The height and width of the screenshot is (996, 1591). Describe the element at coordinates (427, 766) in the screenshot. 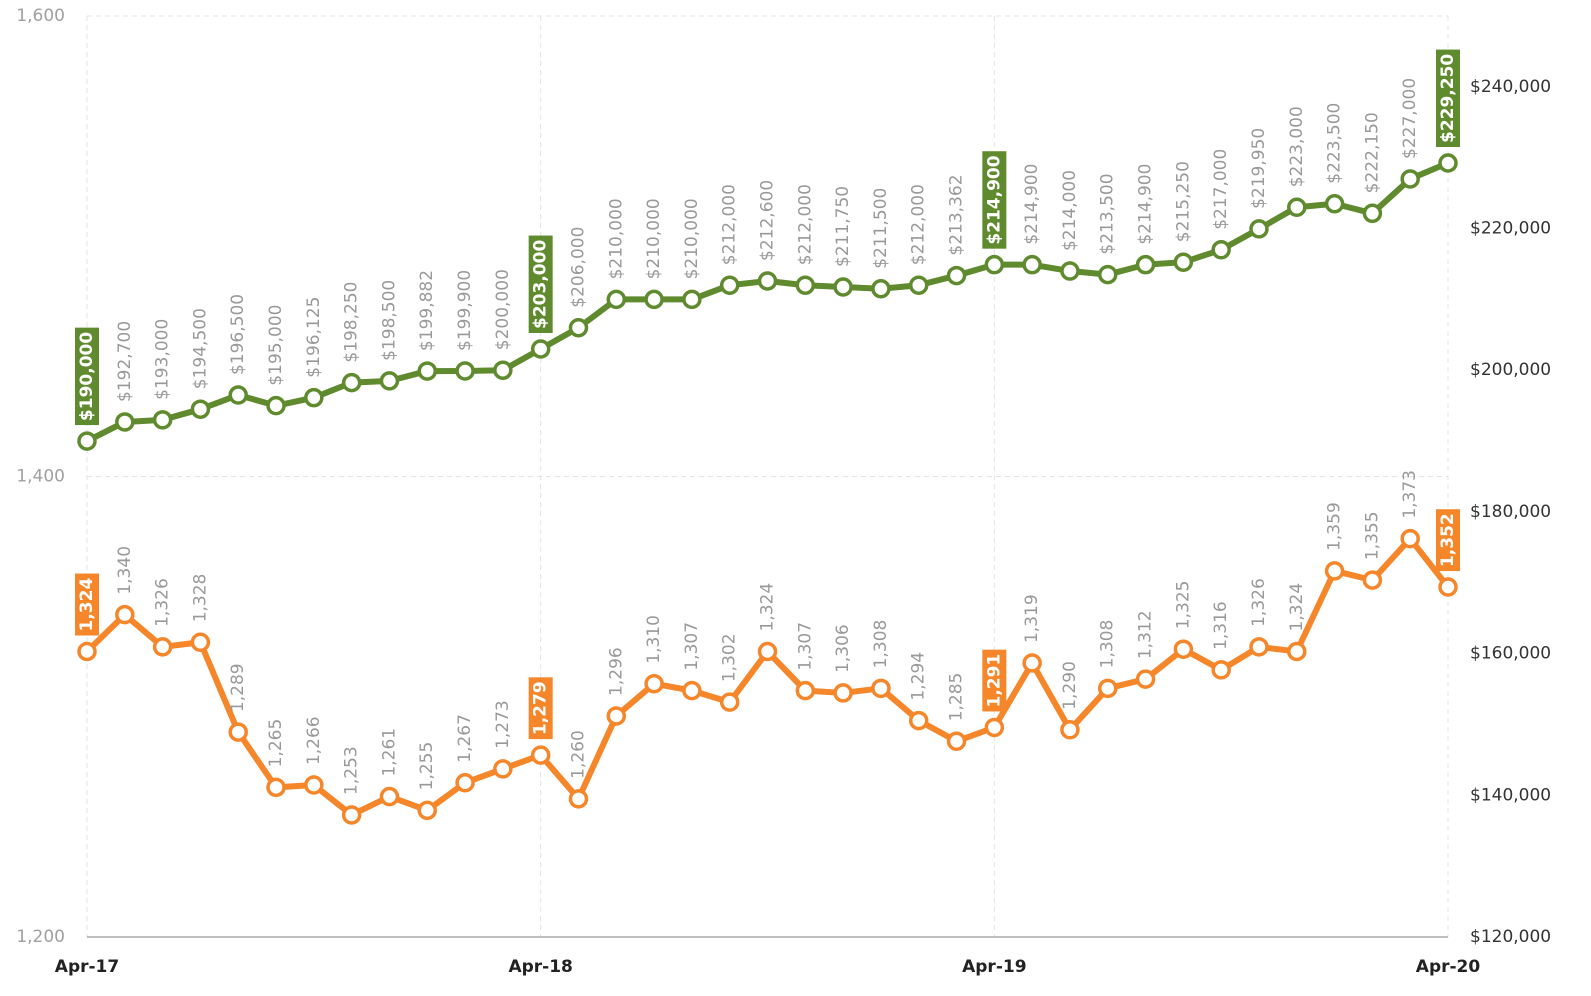

I see `data-label: 1,255` at that location.